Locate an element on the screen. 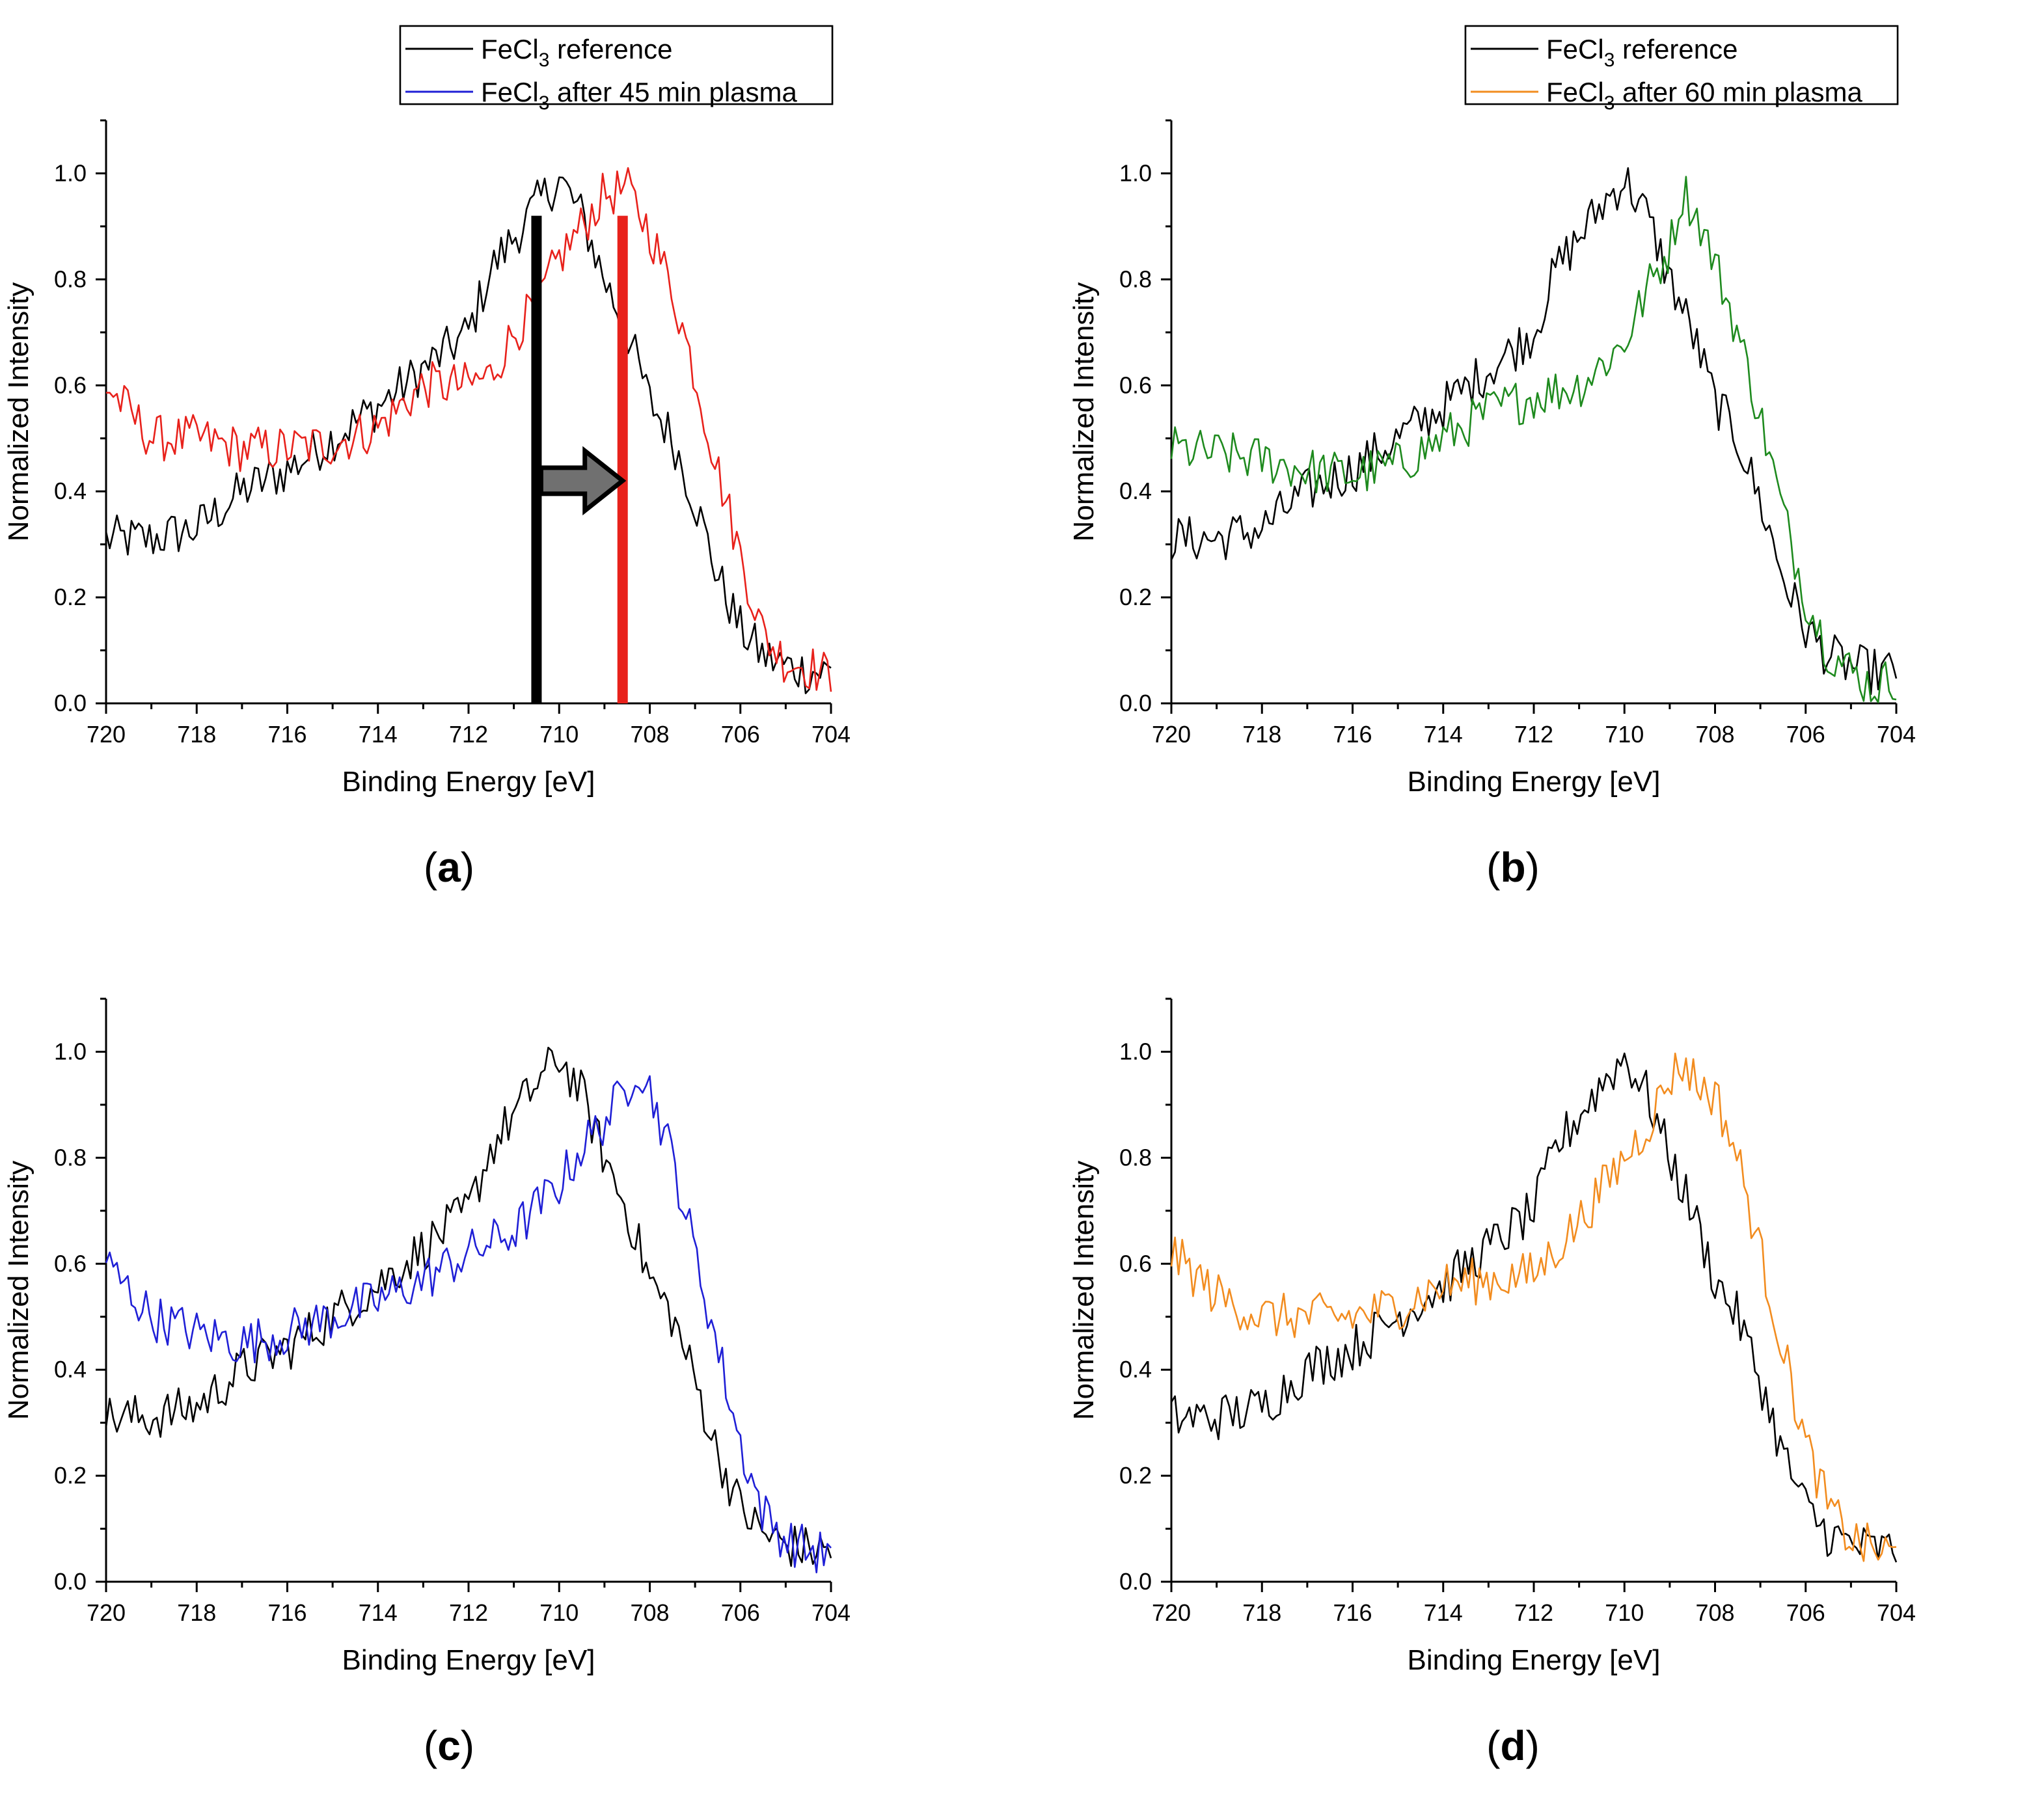  panel-label-letter: c is located at coordinates (449, 1745).